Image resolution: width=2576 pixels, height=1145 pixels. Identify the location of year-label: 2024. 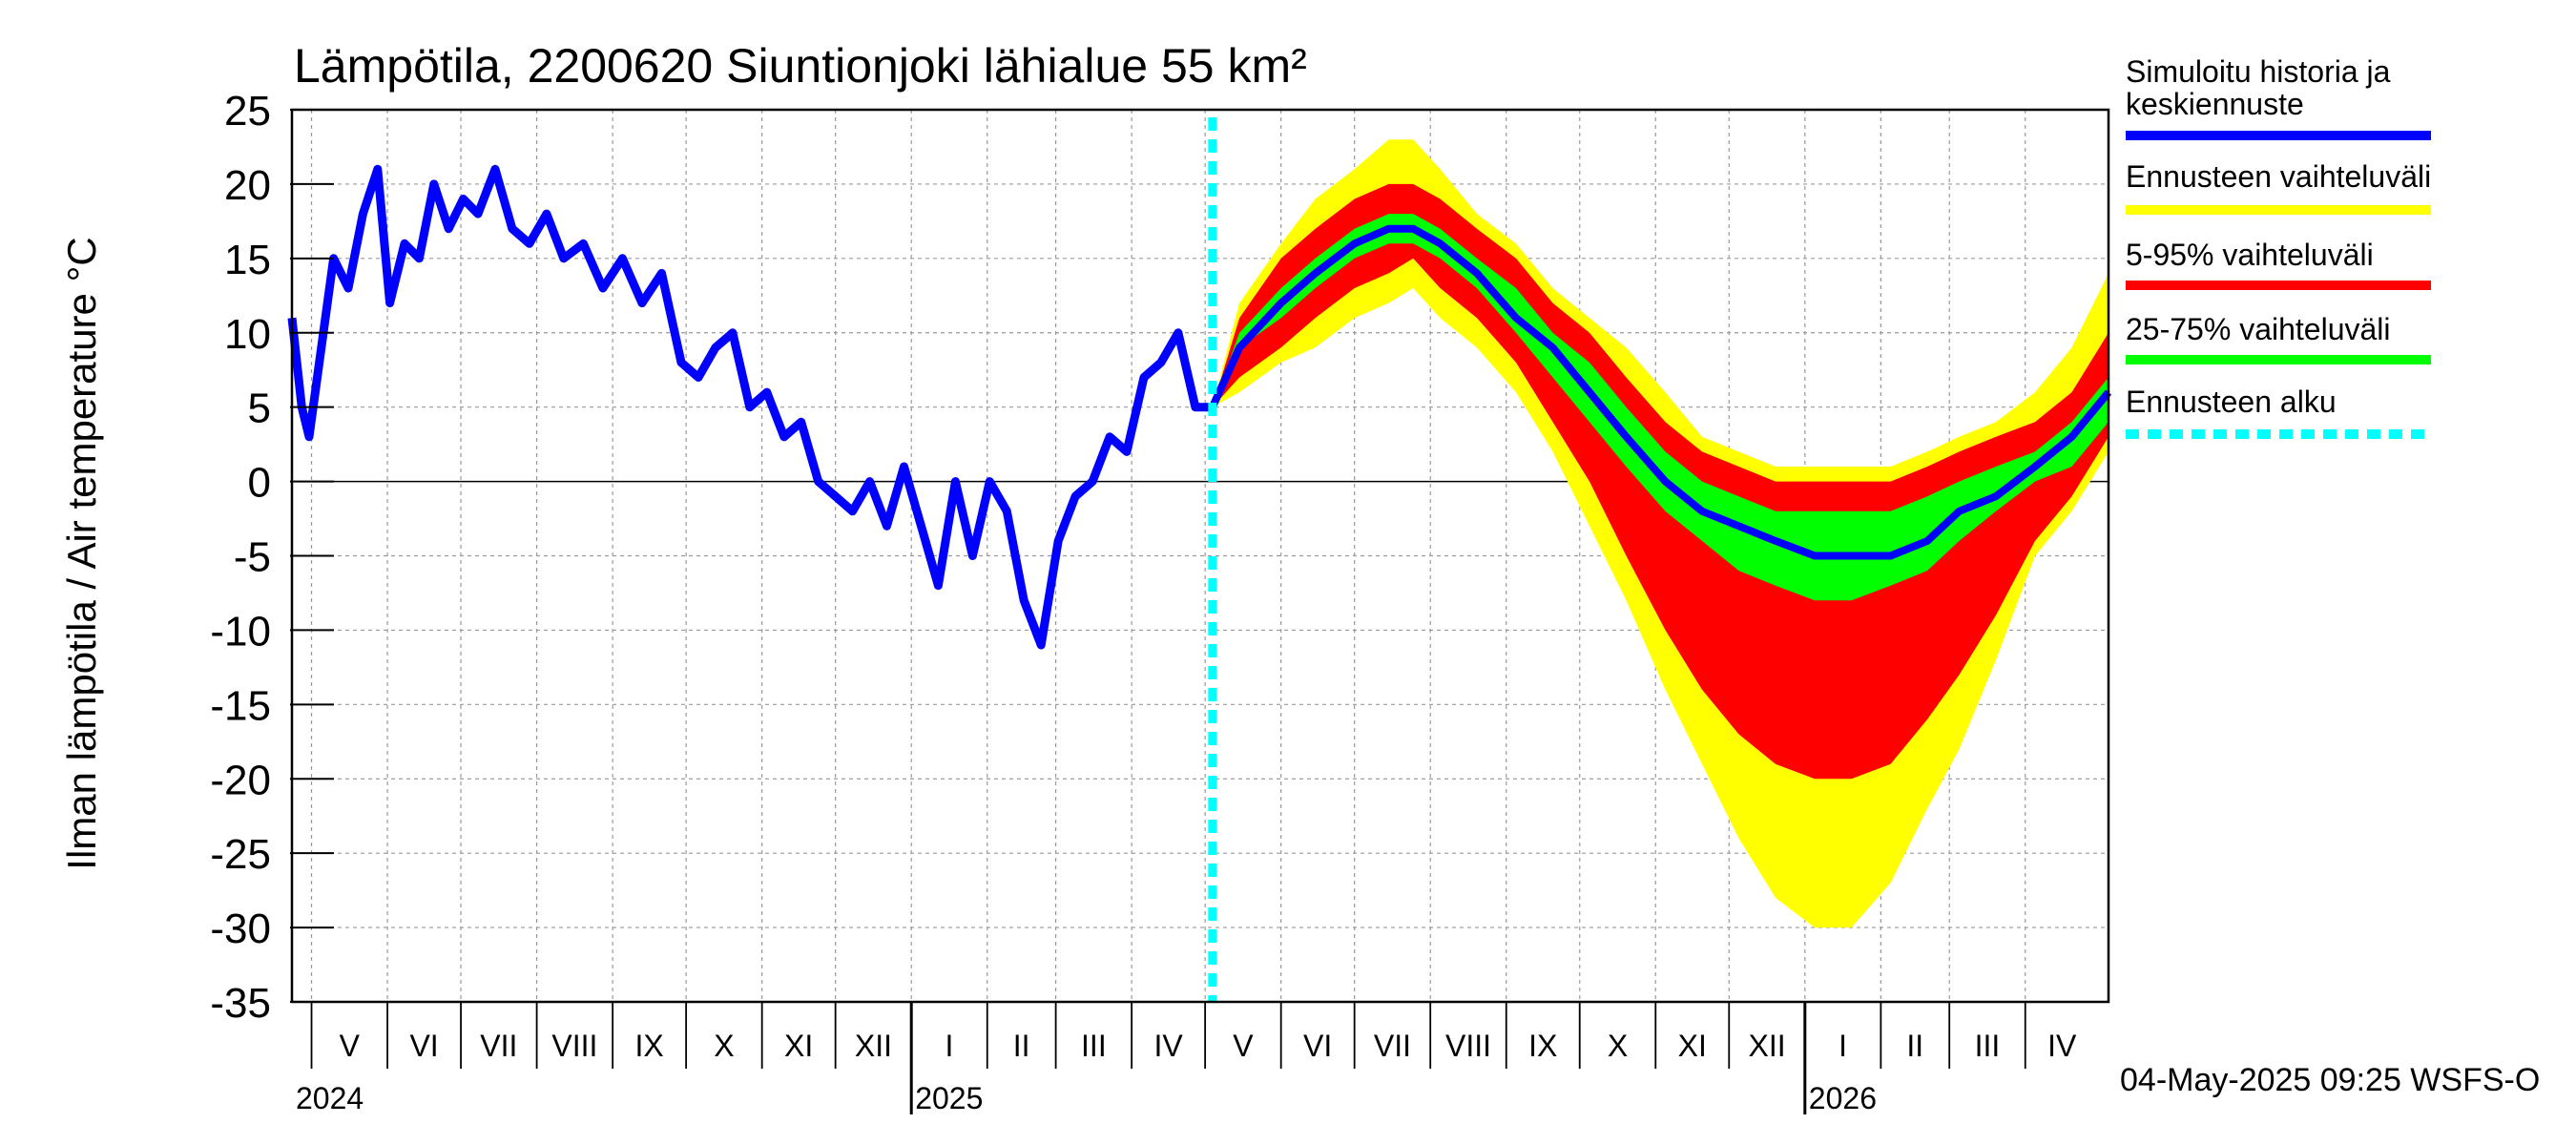
(330, 1098).